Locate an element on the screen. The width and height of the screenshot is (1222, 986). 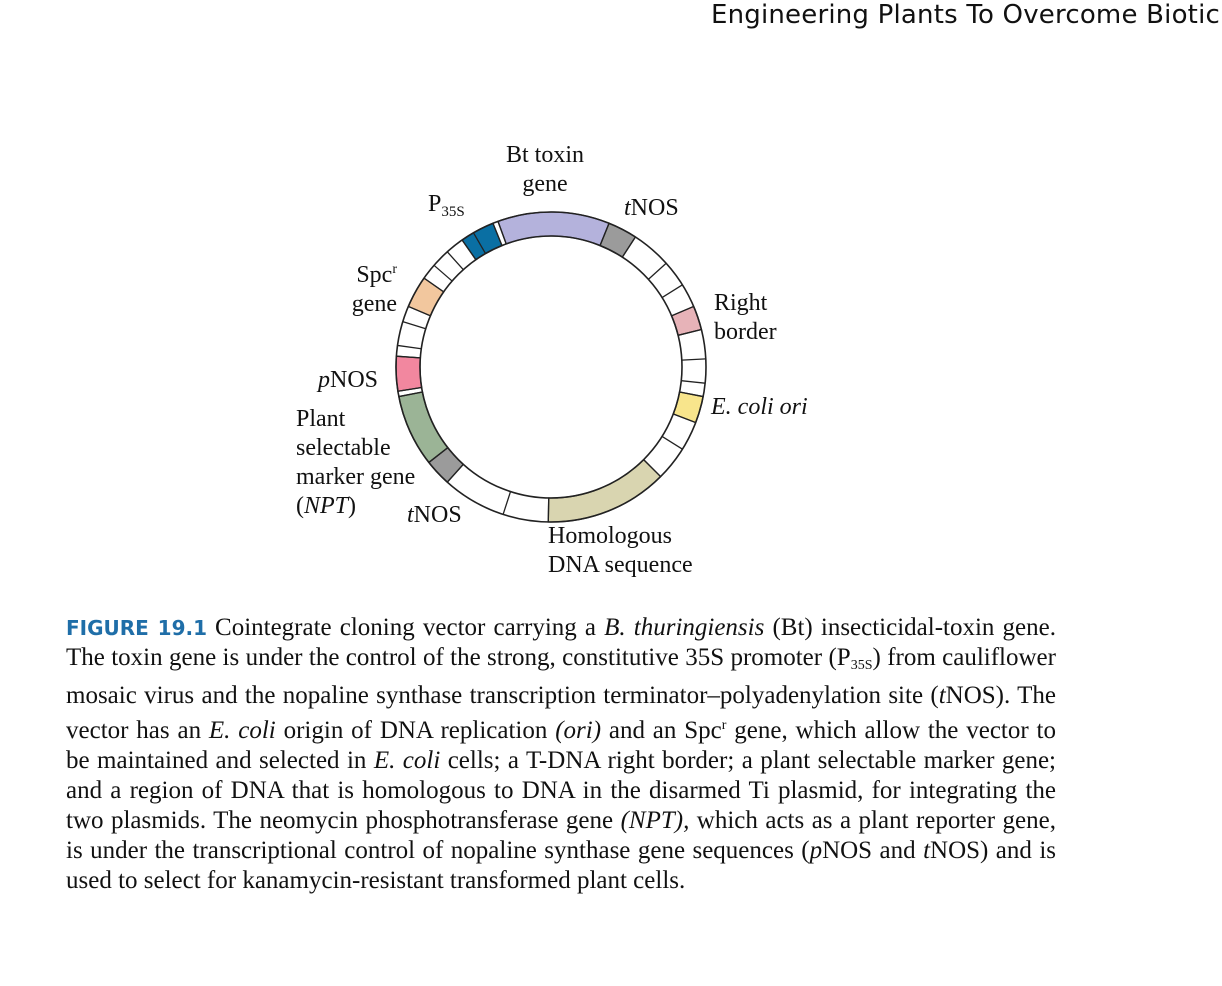
figure-label: FIGURE 19.1 is located at coordinates (137, 628).